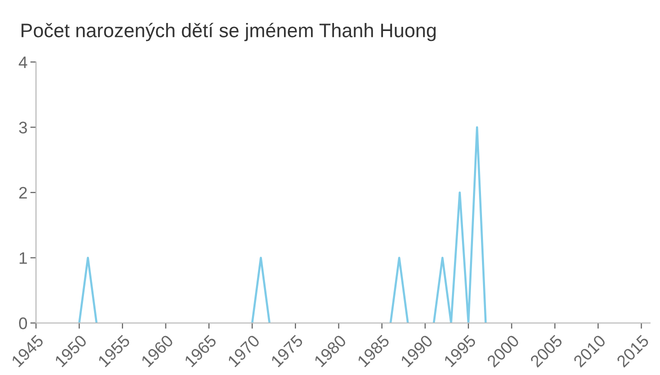  Describe the element at coordinates (23, 258) in the screenshot. I see `y-tick-label: 1` at that location.